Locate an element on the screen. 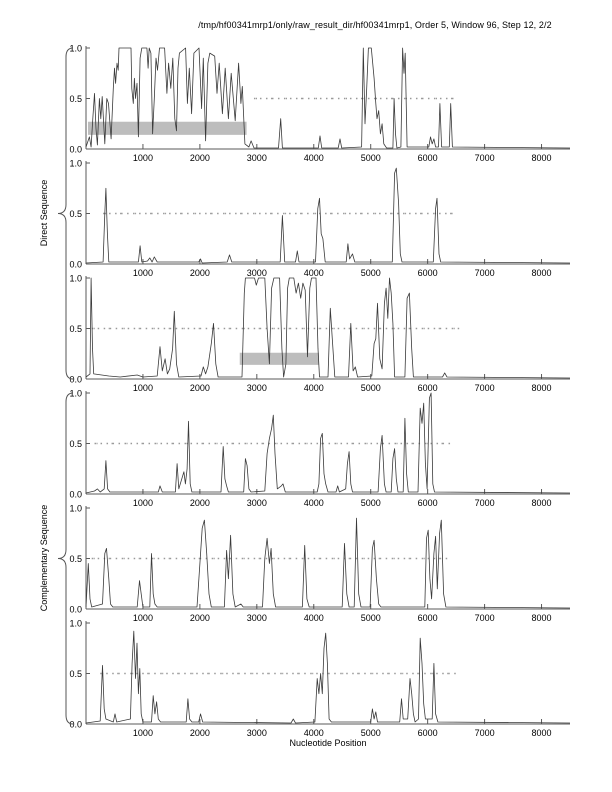 This screenshot has height=792, width=612. panel-3-y-tick-label: 0.0 is located at coordinates (75, 380).